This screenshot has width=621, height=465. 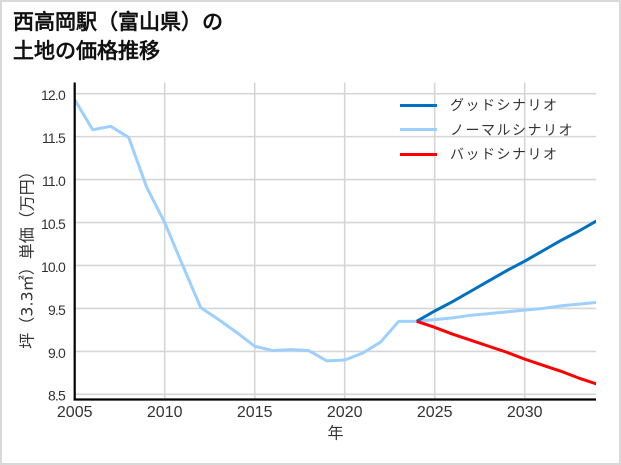 What do you see at coordinates (418, 154) in the screenshot?
I see `legend-swatch-bad` at bounding box center [418, 154].